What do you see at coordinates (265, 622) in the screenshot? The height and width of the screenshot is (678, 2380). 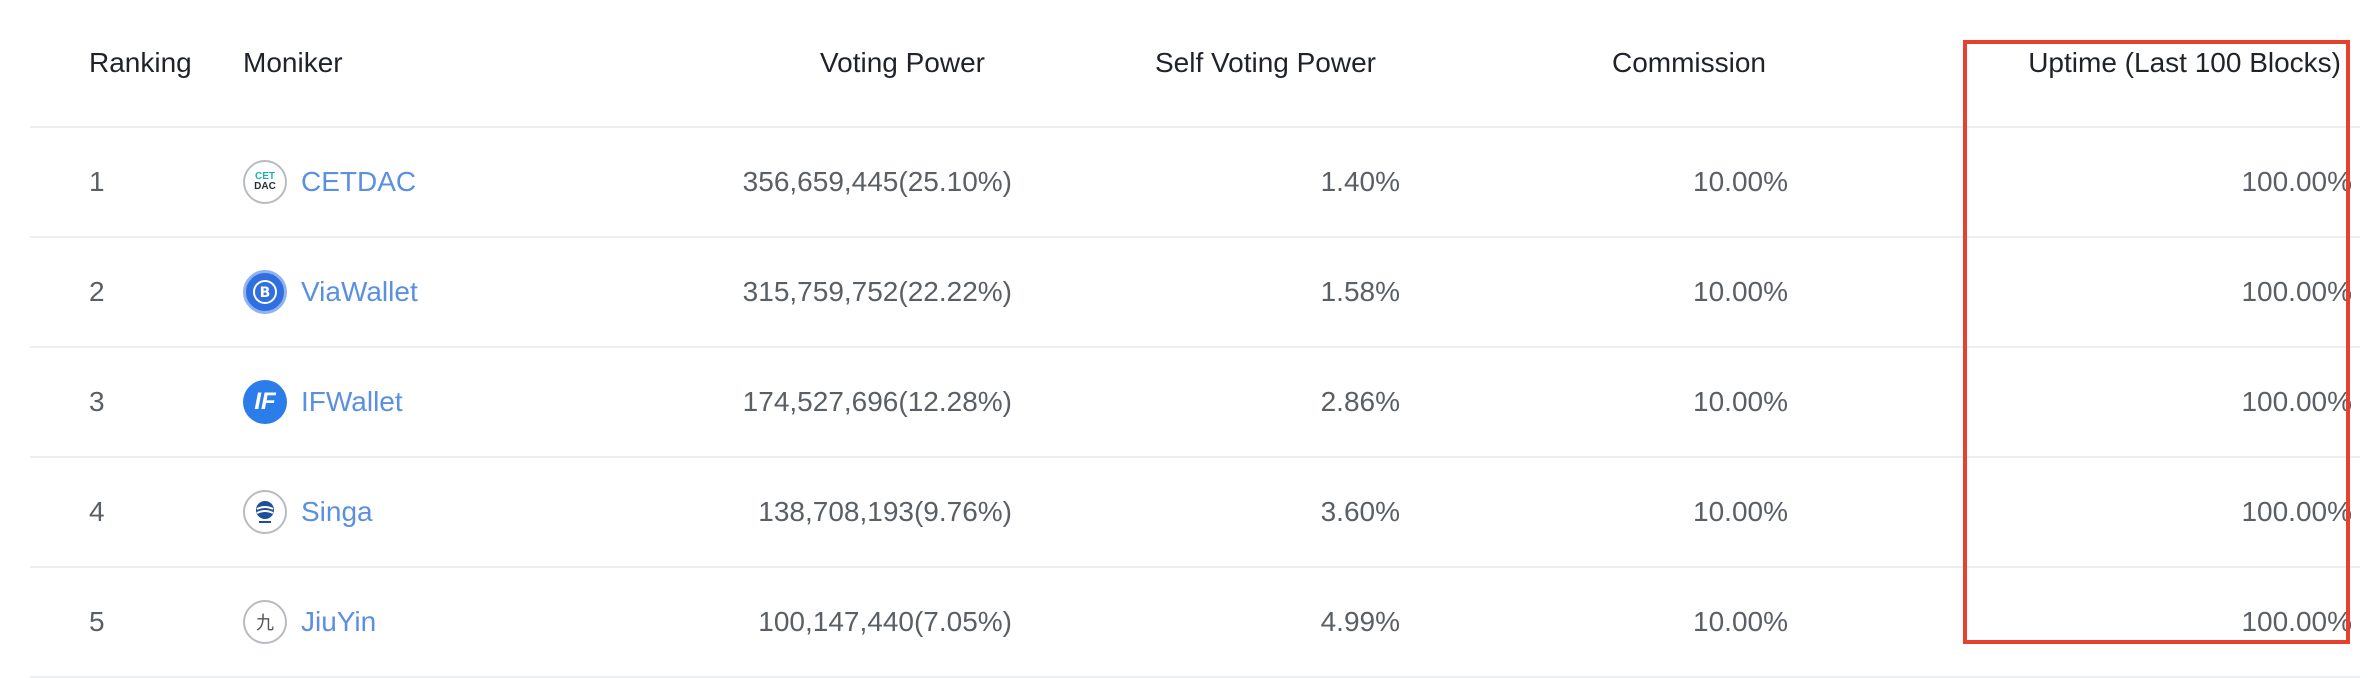 I see `jiuyin-logo-icon: 九` at bounding box center [265, 622].